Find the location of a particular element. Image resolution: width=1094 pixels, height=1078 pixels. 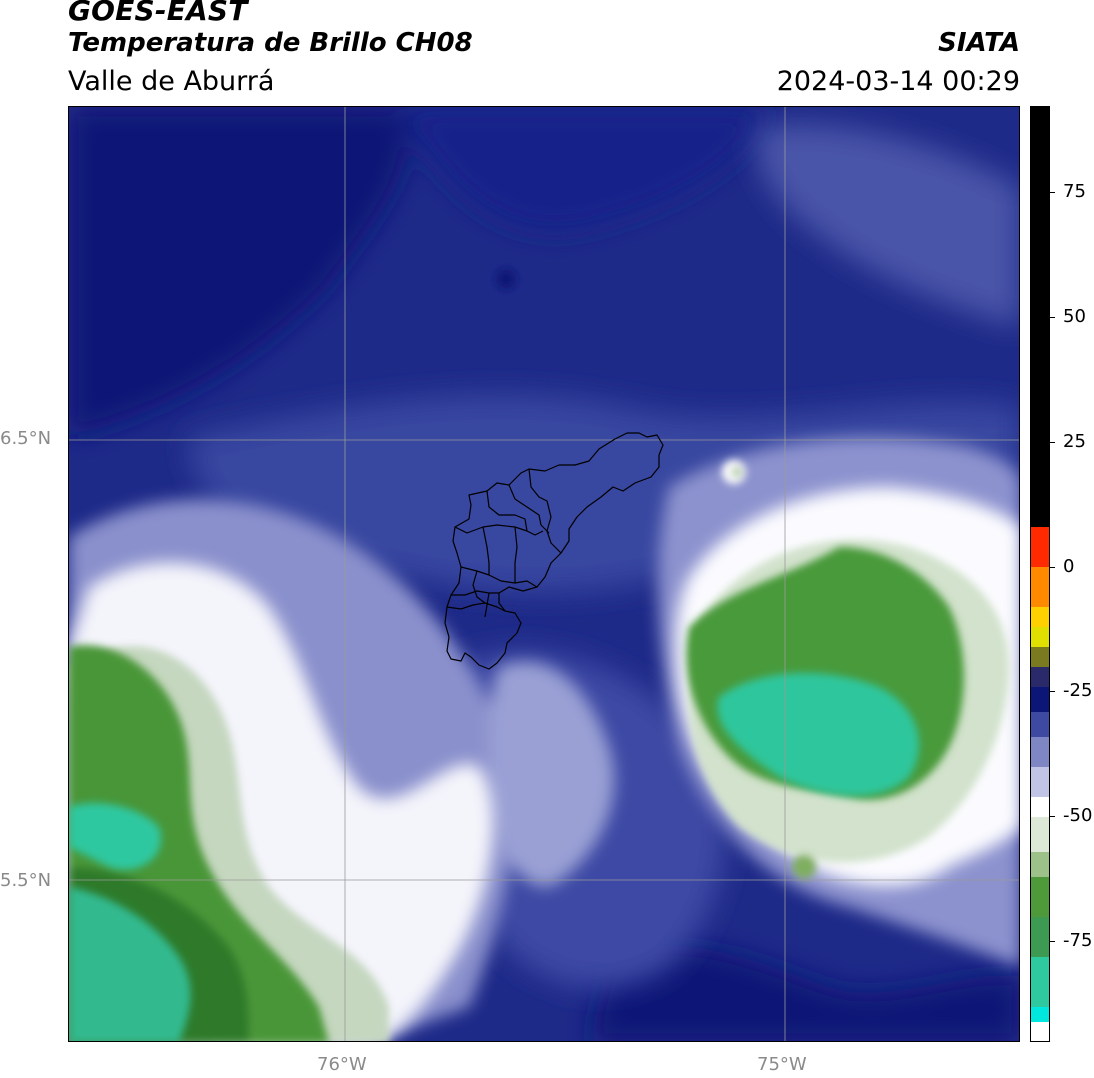

organization-label: SIATA is located at coordinates (979, 43).